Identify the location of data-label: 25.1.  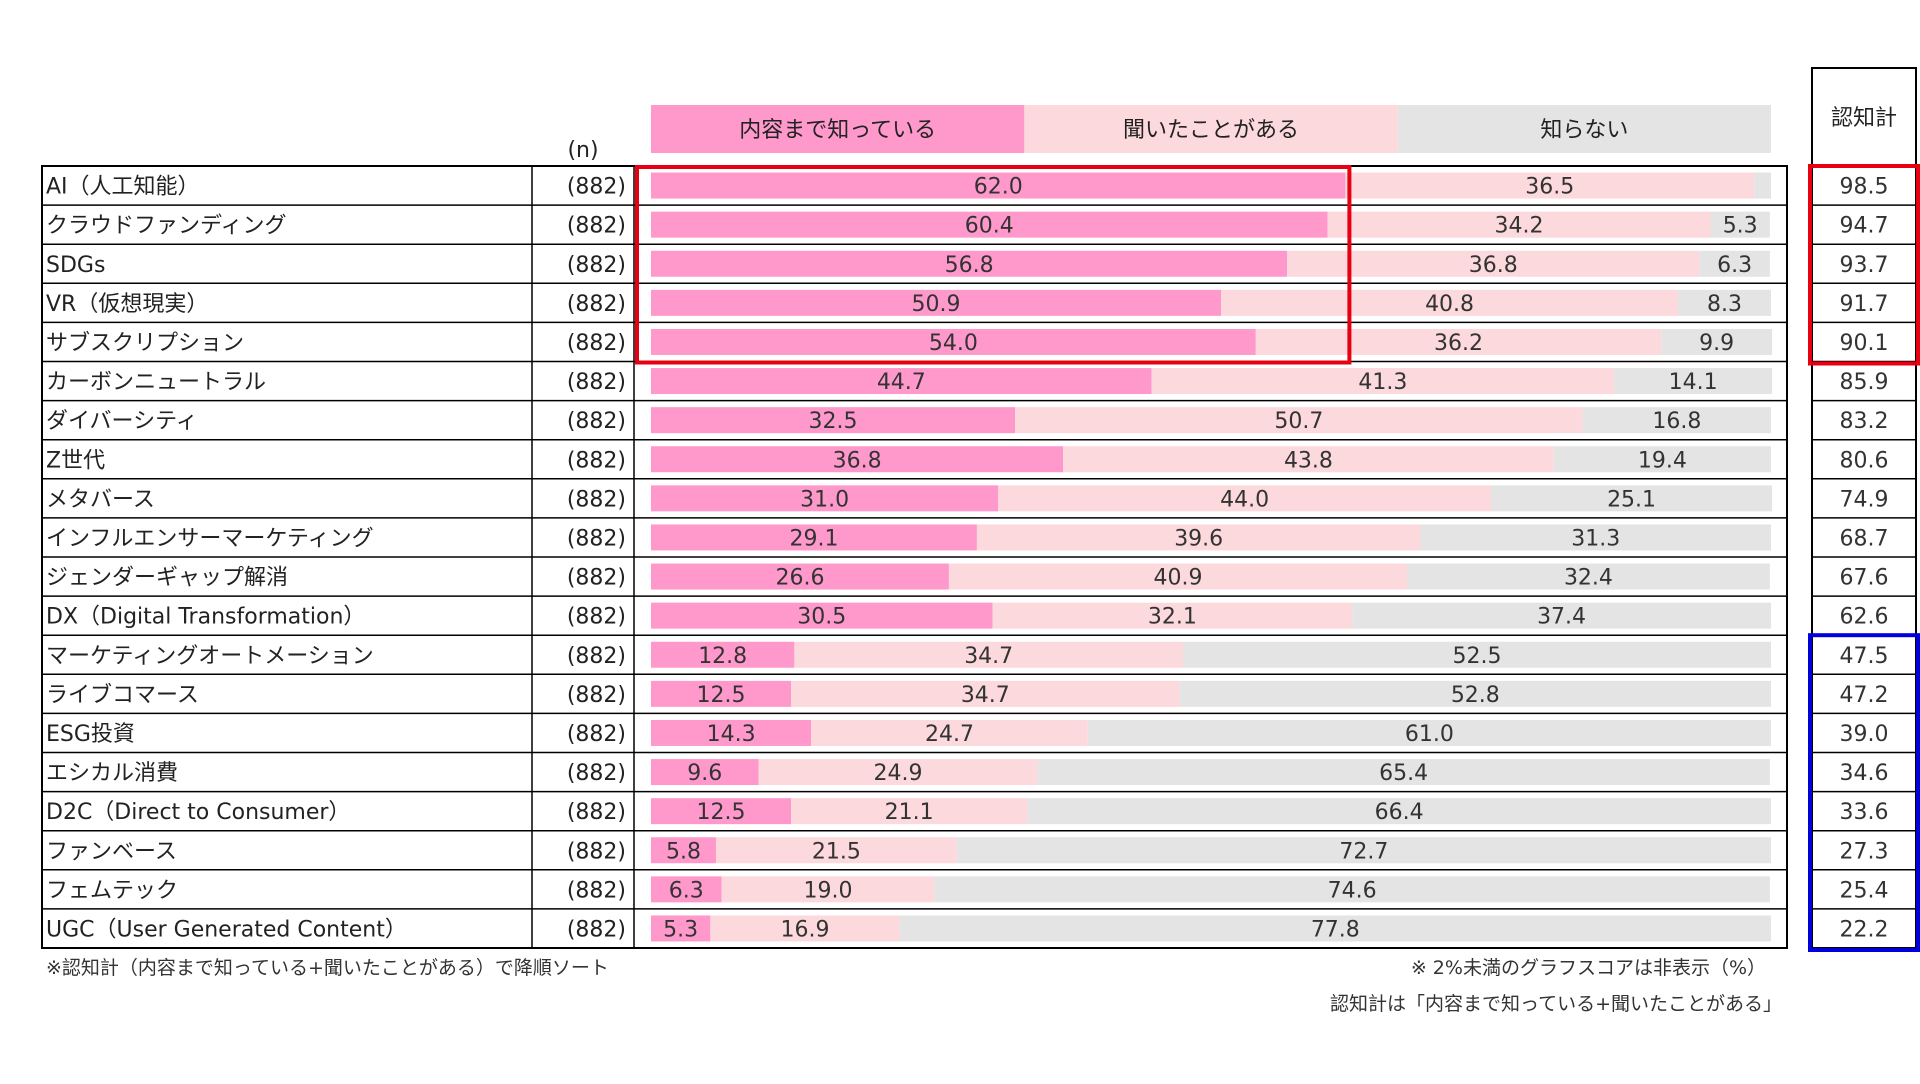
(1631, 499).